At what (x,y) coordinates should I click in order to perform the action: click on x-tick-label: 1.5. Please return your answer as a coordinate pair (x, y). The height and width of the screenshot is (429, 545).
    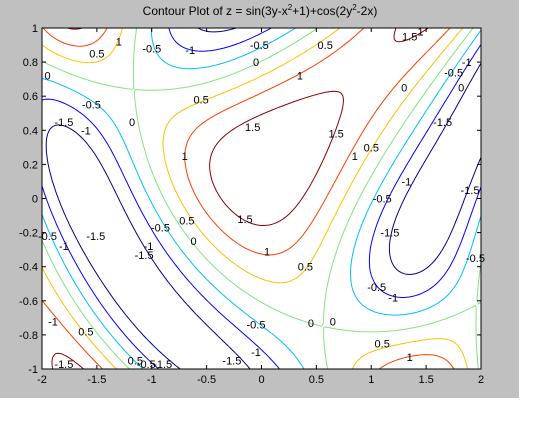
    Looking at the image, I should click on (425, 380).